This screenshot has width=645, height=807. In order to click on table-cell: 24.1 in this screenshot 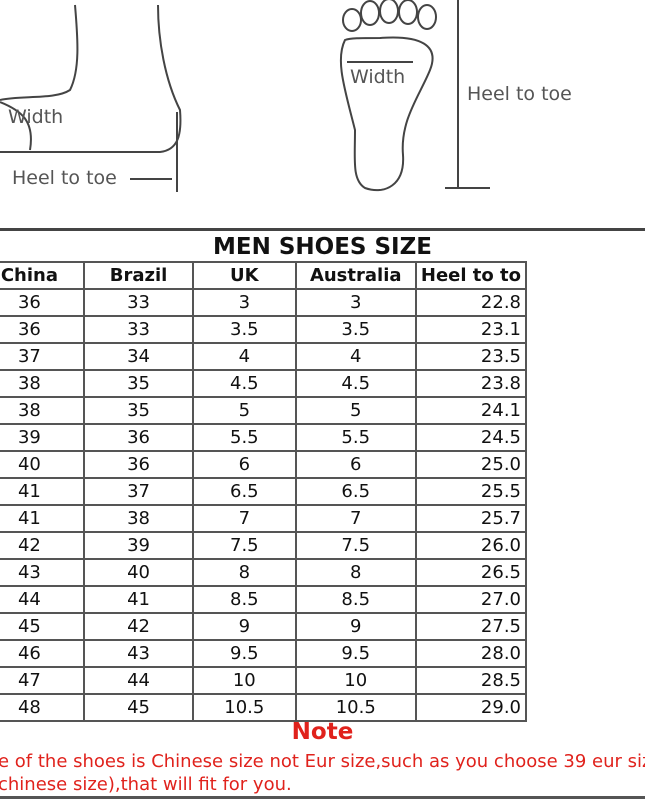, I will do `click(471, 410)`.